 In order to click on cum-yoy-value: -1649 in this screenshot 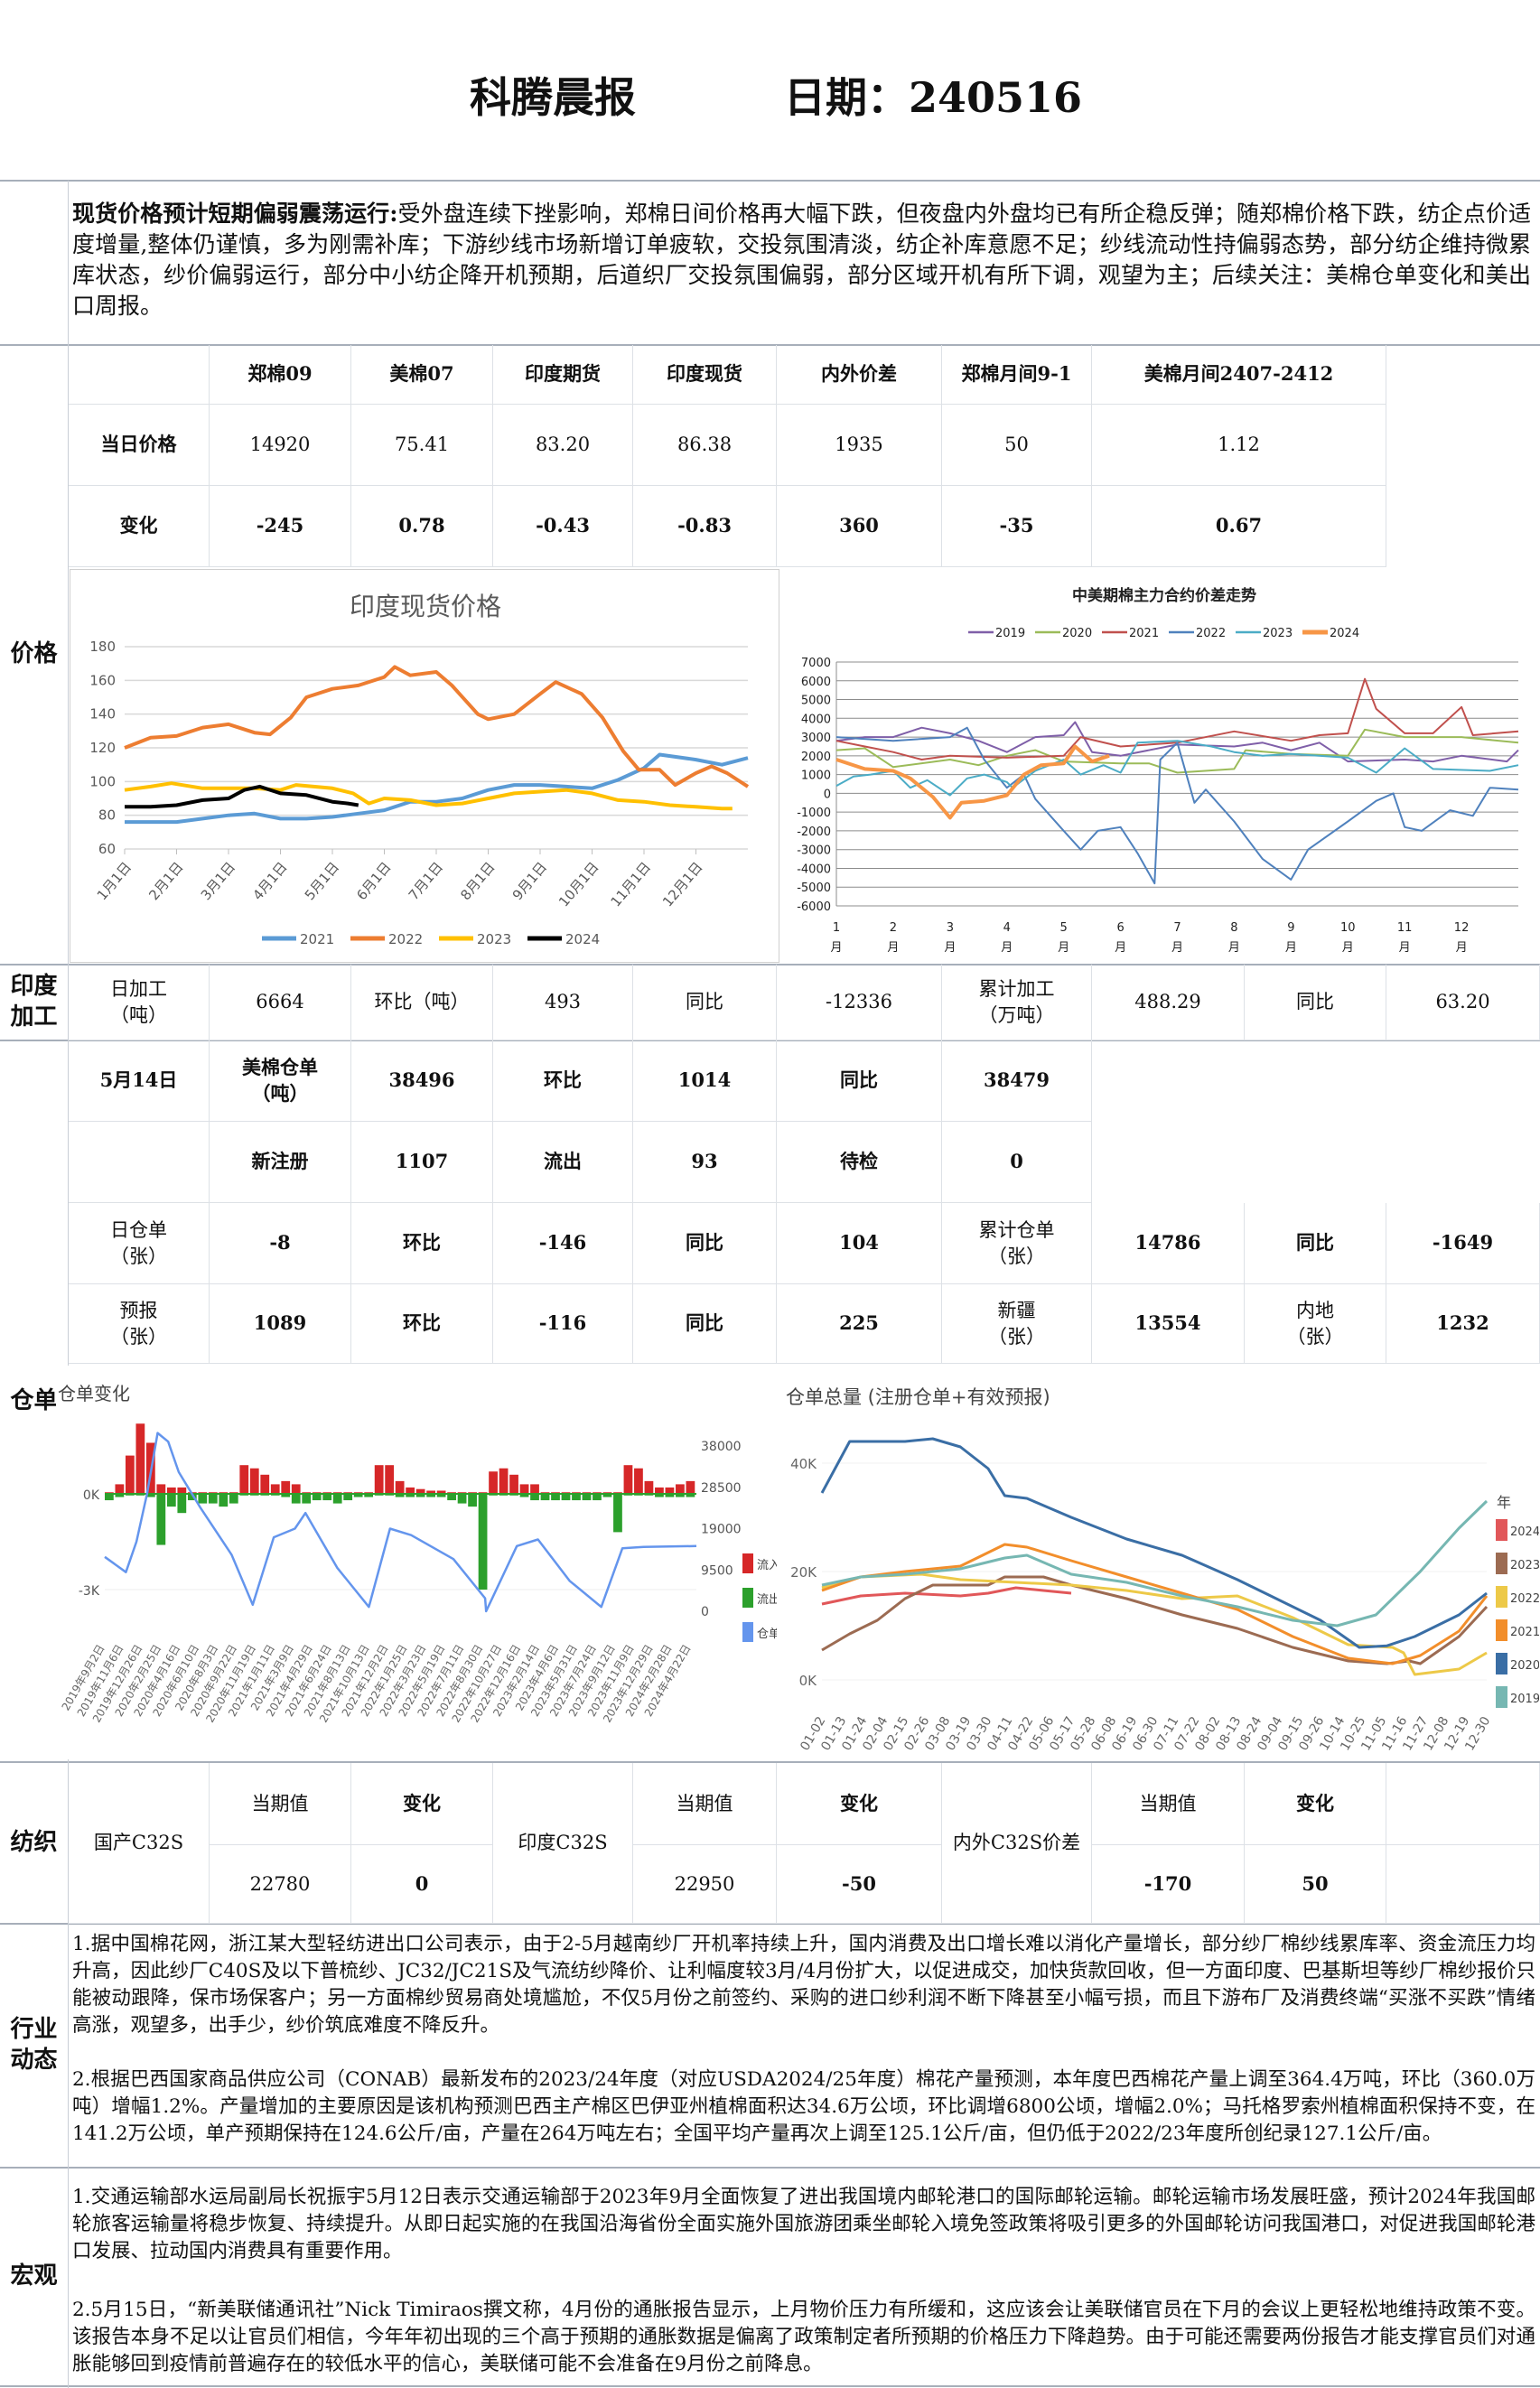, I will do `click(1463, 1243)`.